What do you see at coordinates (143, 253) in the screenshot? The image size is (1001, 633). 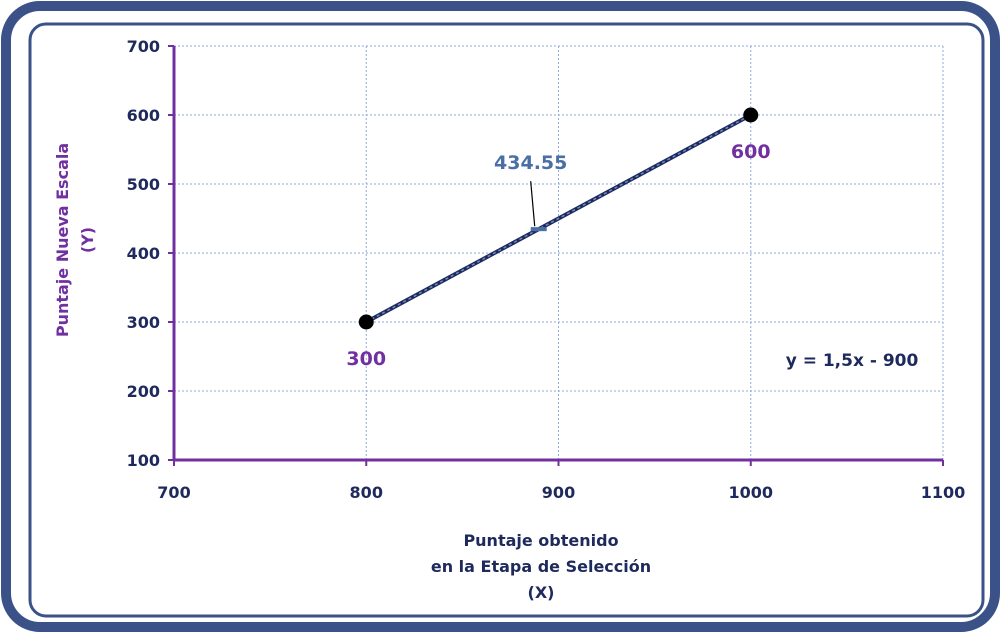 I see `y-tick-label: 400` at bounding box center [143, 253].